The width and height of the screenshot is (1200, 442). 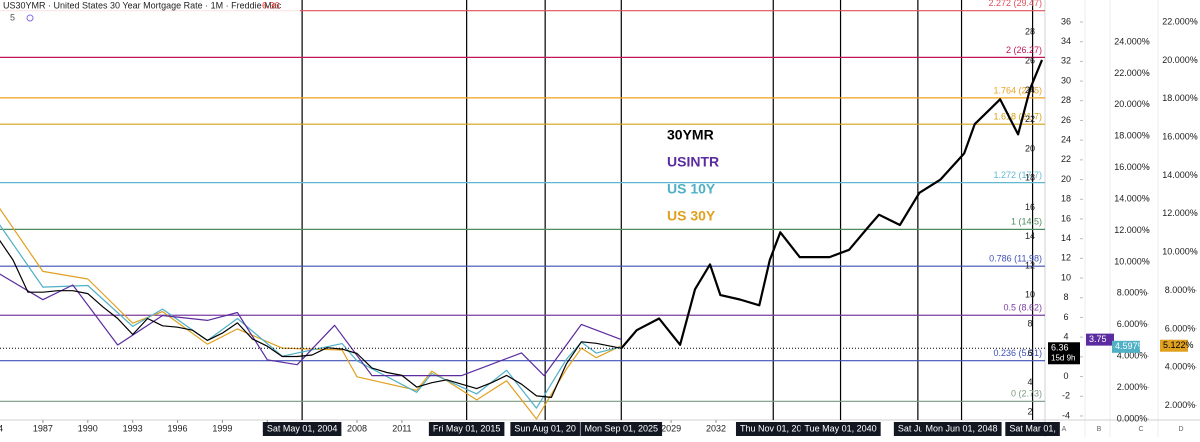 I want to click on y-tick-label: 16.000%, so click(x=1180, y=136).